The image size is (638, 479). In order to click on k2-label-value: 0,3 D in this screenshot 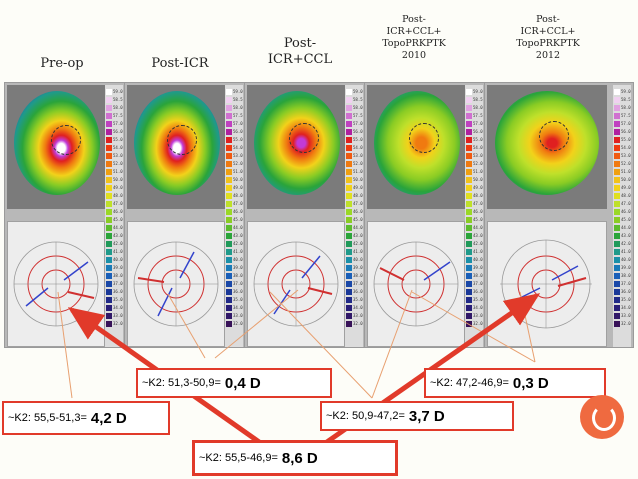, I will do `click(530, 383)`.